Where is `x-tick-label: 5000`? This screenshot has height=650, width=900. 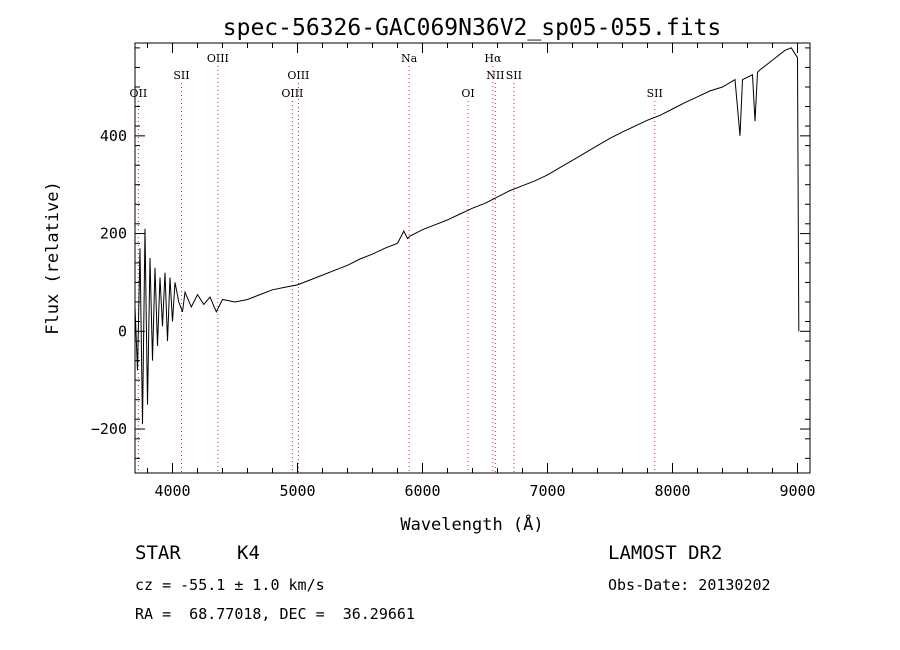
x-tick-label: 5000 is located at coordinates (297, 491).